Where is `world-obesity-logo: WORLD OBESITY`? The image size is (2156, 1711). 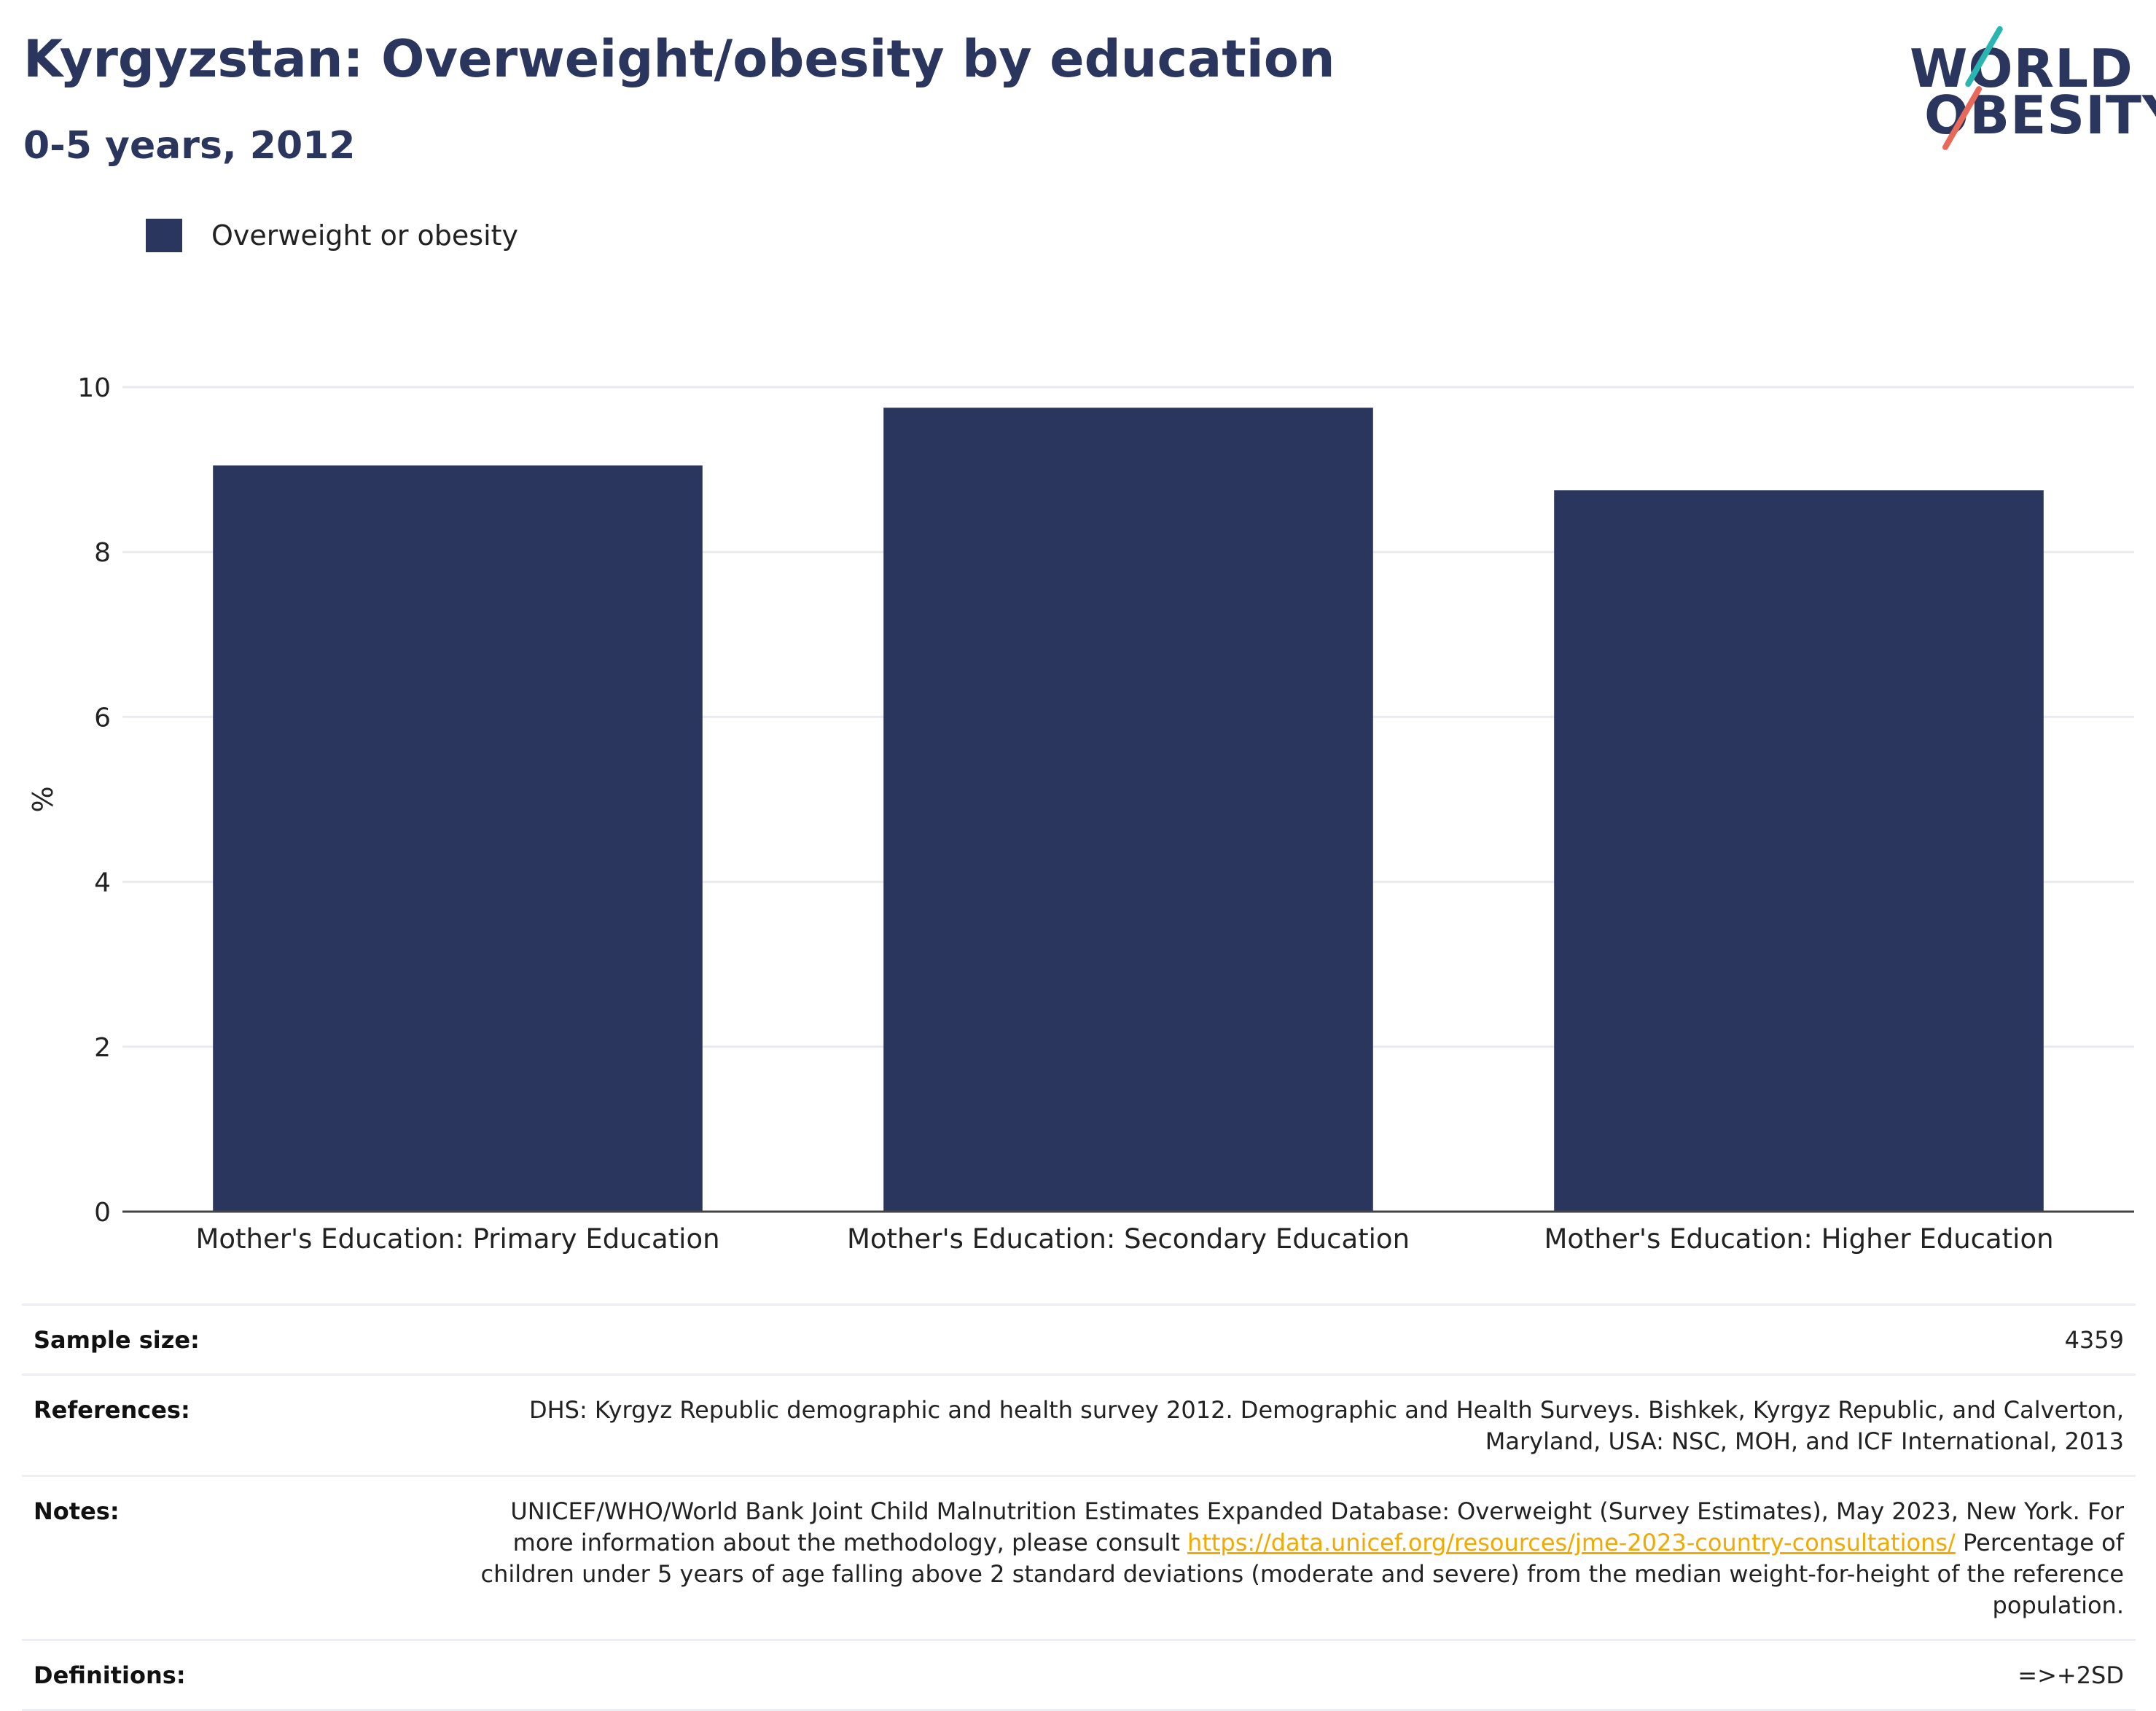
world-obesity-logo: WORLD OBESITY is located at coordinates (2026, 87).